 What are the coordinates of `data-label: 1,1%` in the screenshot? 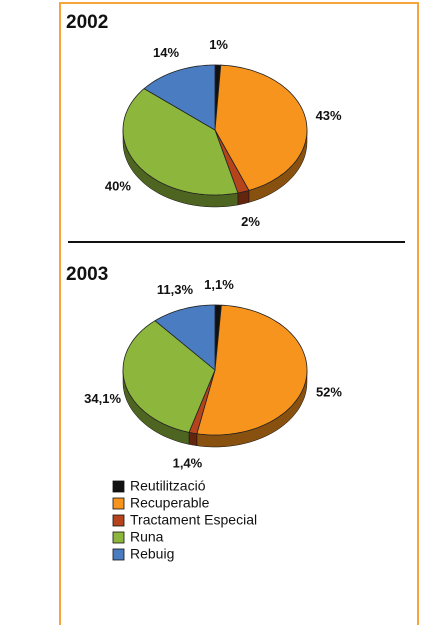 It's located at (219, 284).